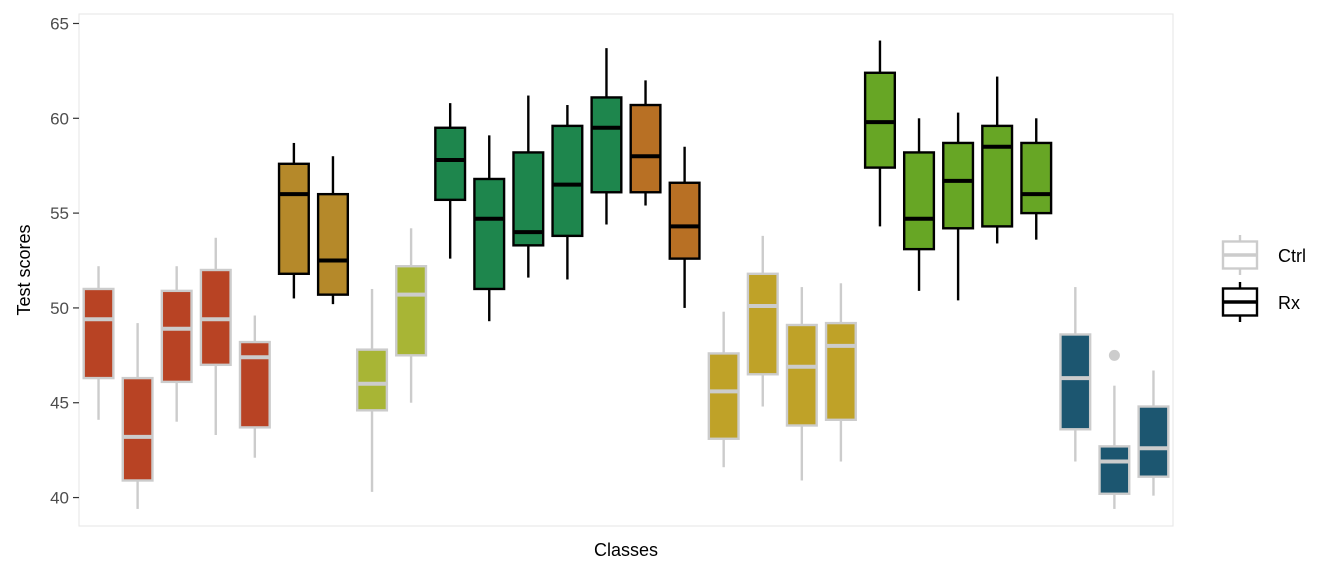 This screenshot has height=576, width=1344. Describe the element at coordinates (59, 23) in the screenshot. I see `y-tick-label: 65` at that location.